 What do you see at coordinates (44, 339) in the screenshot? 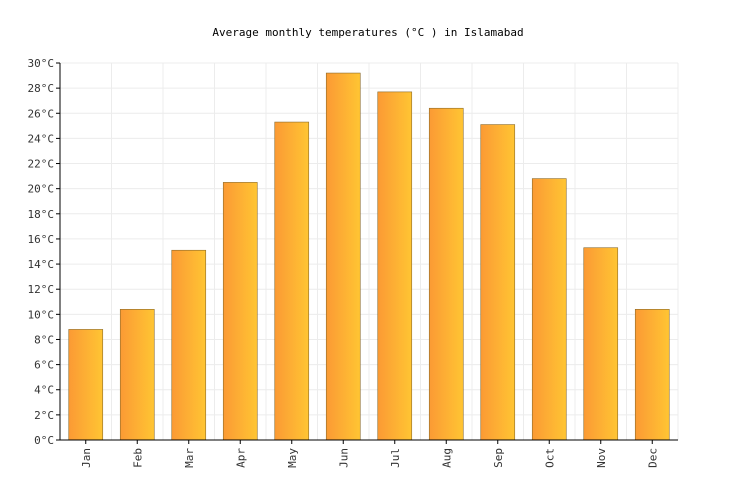
I see `y-tick-label: 8°C` at bounding box center [44, 339].